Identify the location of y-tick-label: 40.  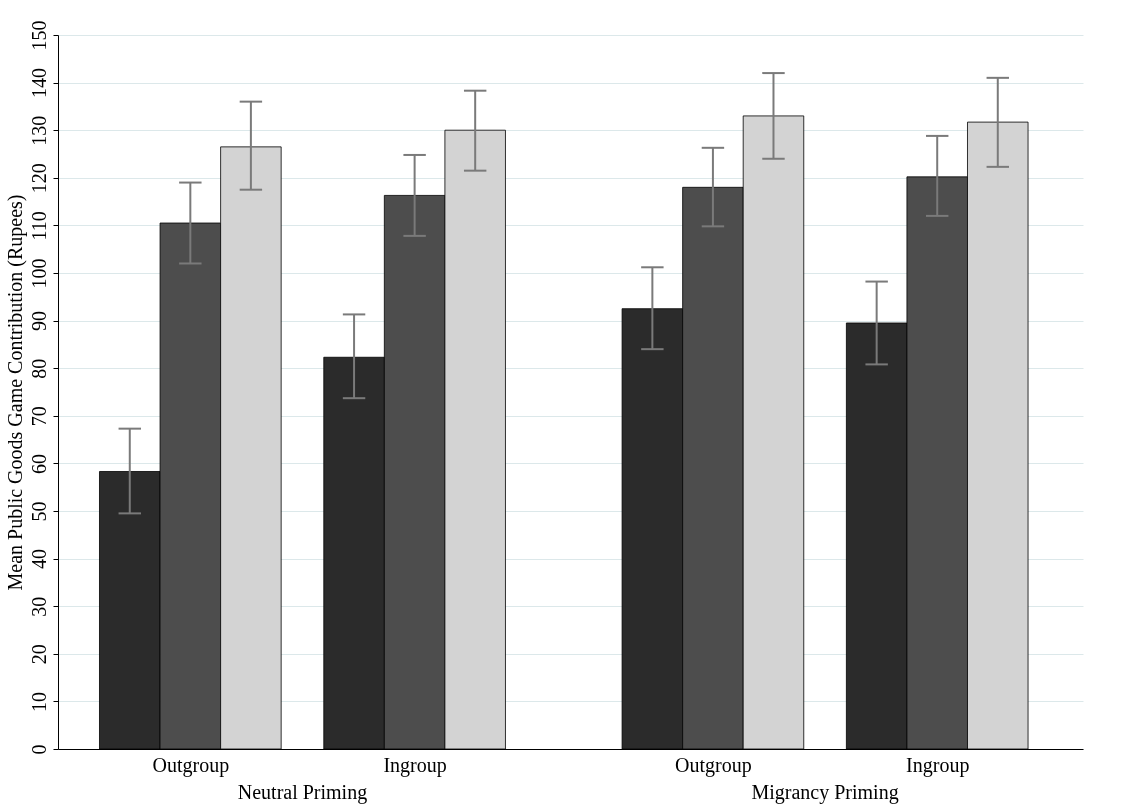
(38, 559).